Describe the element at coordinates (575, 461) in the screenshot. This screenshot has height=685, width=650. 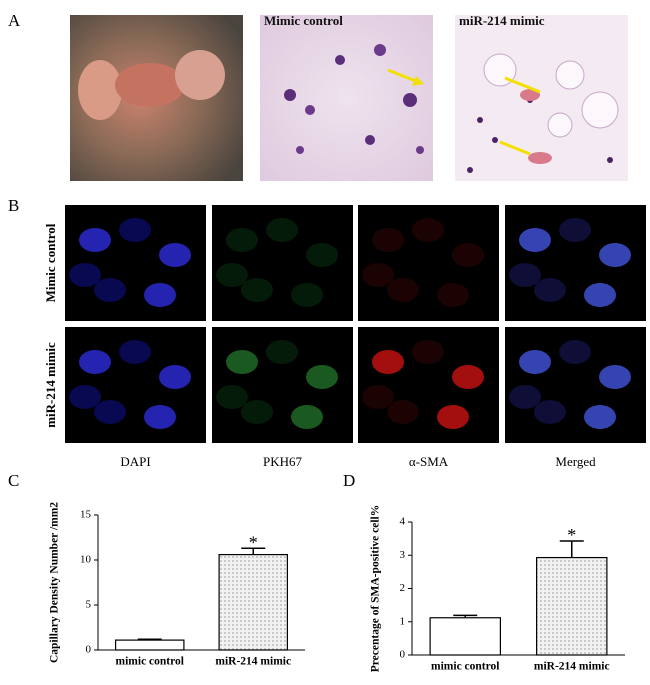
I see `column-label: Merged` at that location.